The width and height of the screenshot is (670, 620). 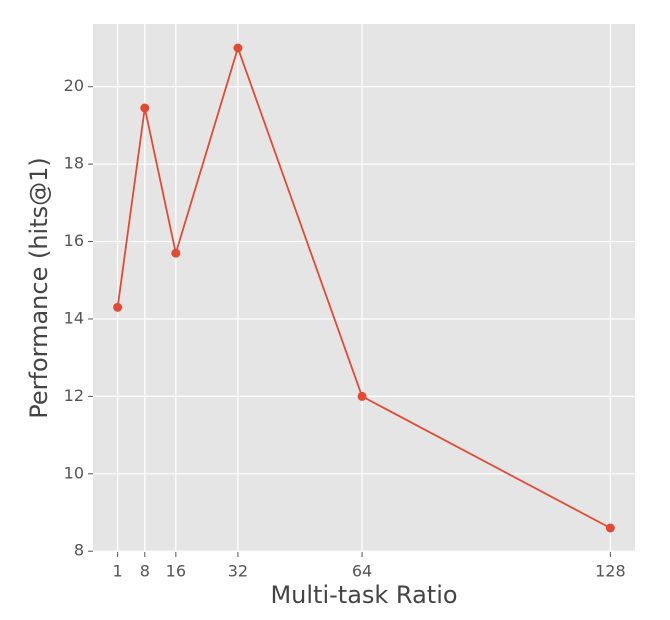 What do you see at coordinates (610, 571) in the screenshot?
I see `x-tick-label: 128` at bounding box center [610, 571].